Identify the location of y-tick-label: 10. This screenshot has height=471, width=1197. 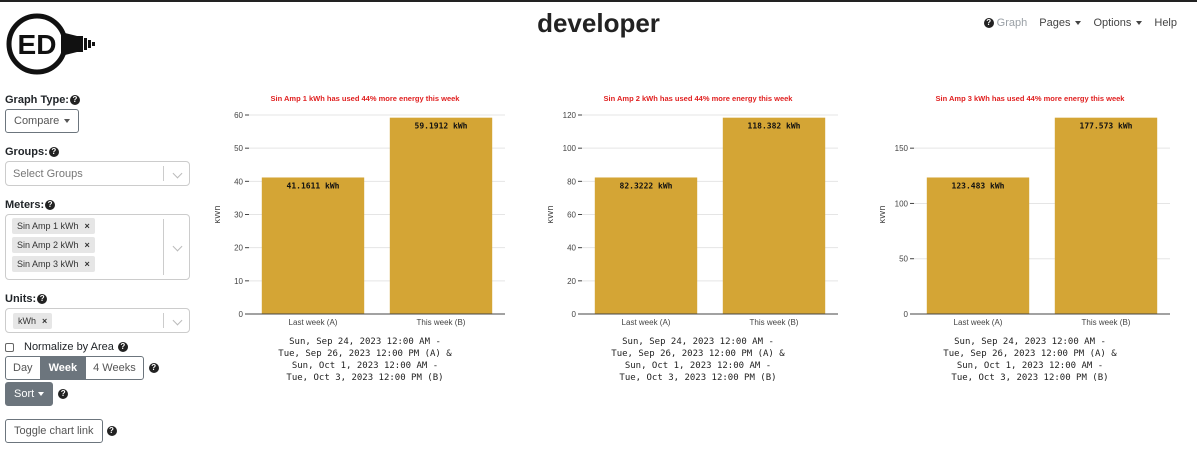
(238, 281).